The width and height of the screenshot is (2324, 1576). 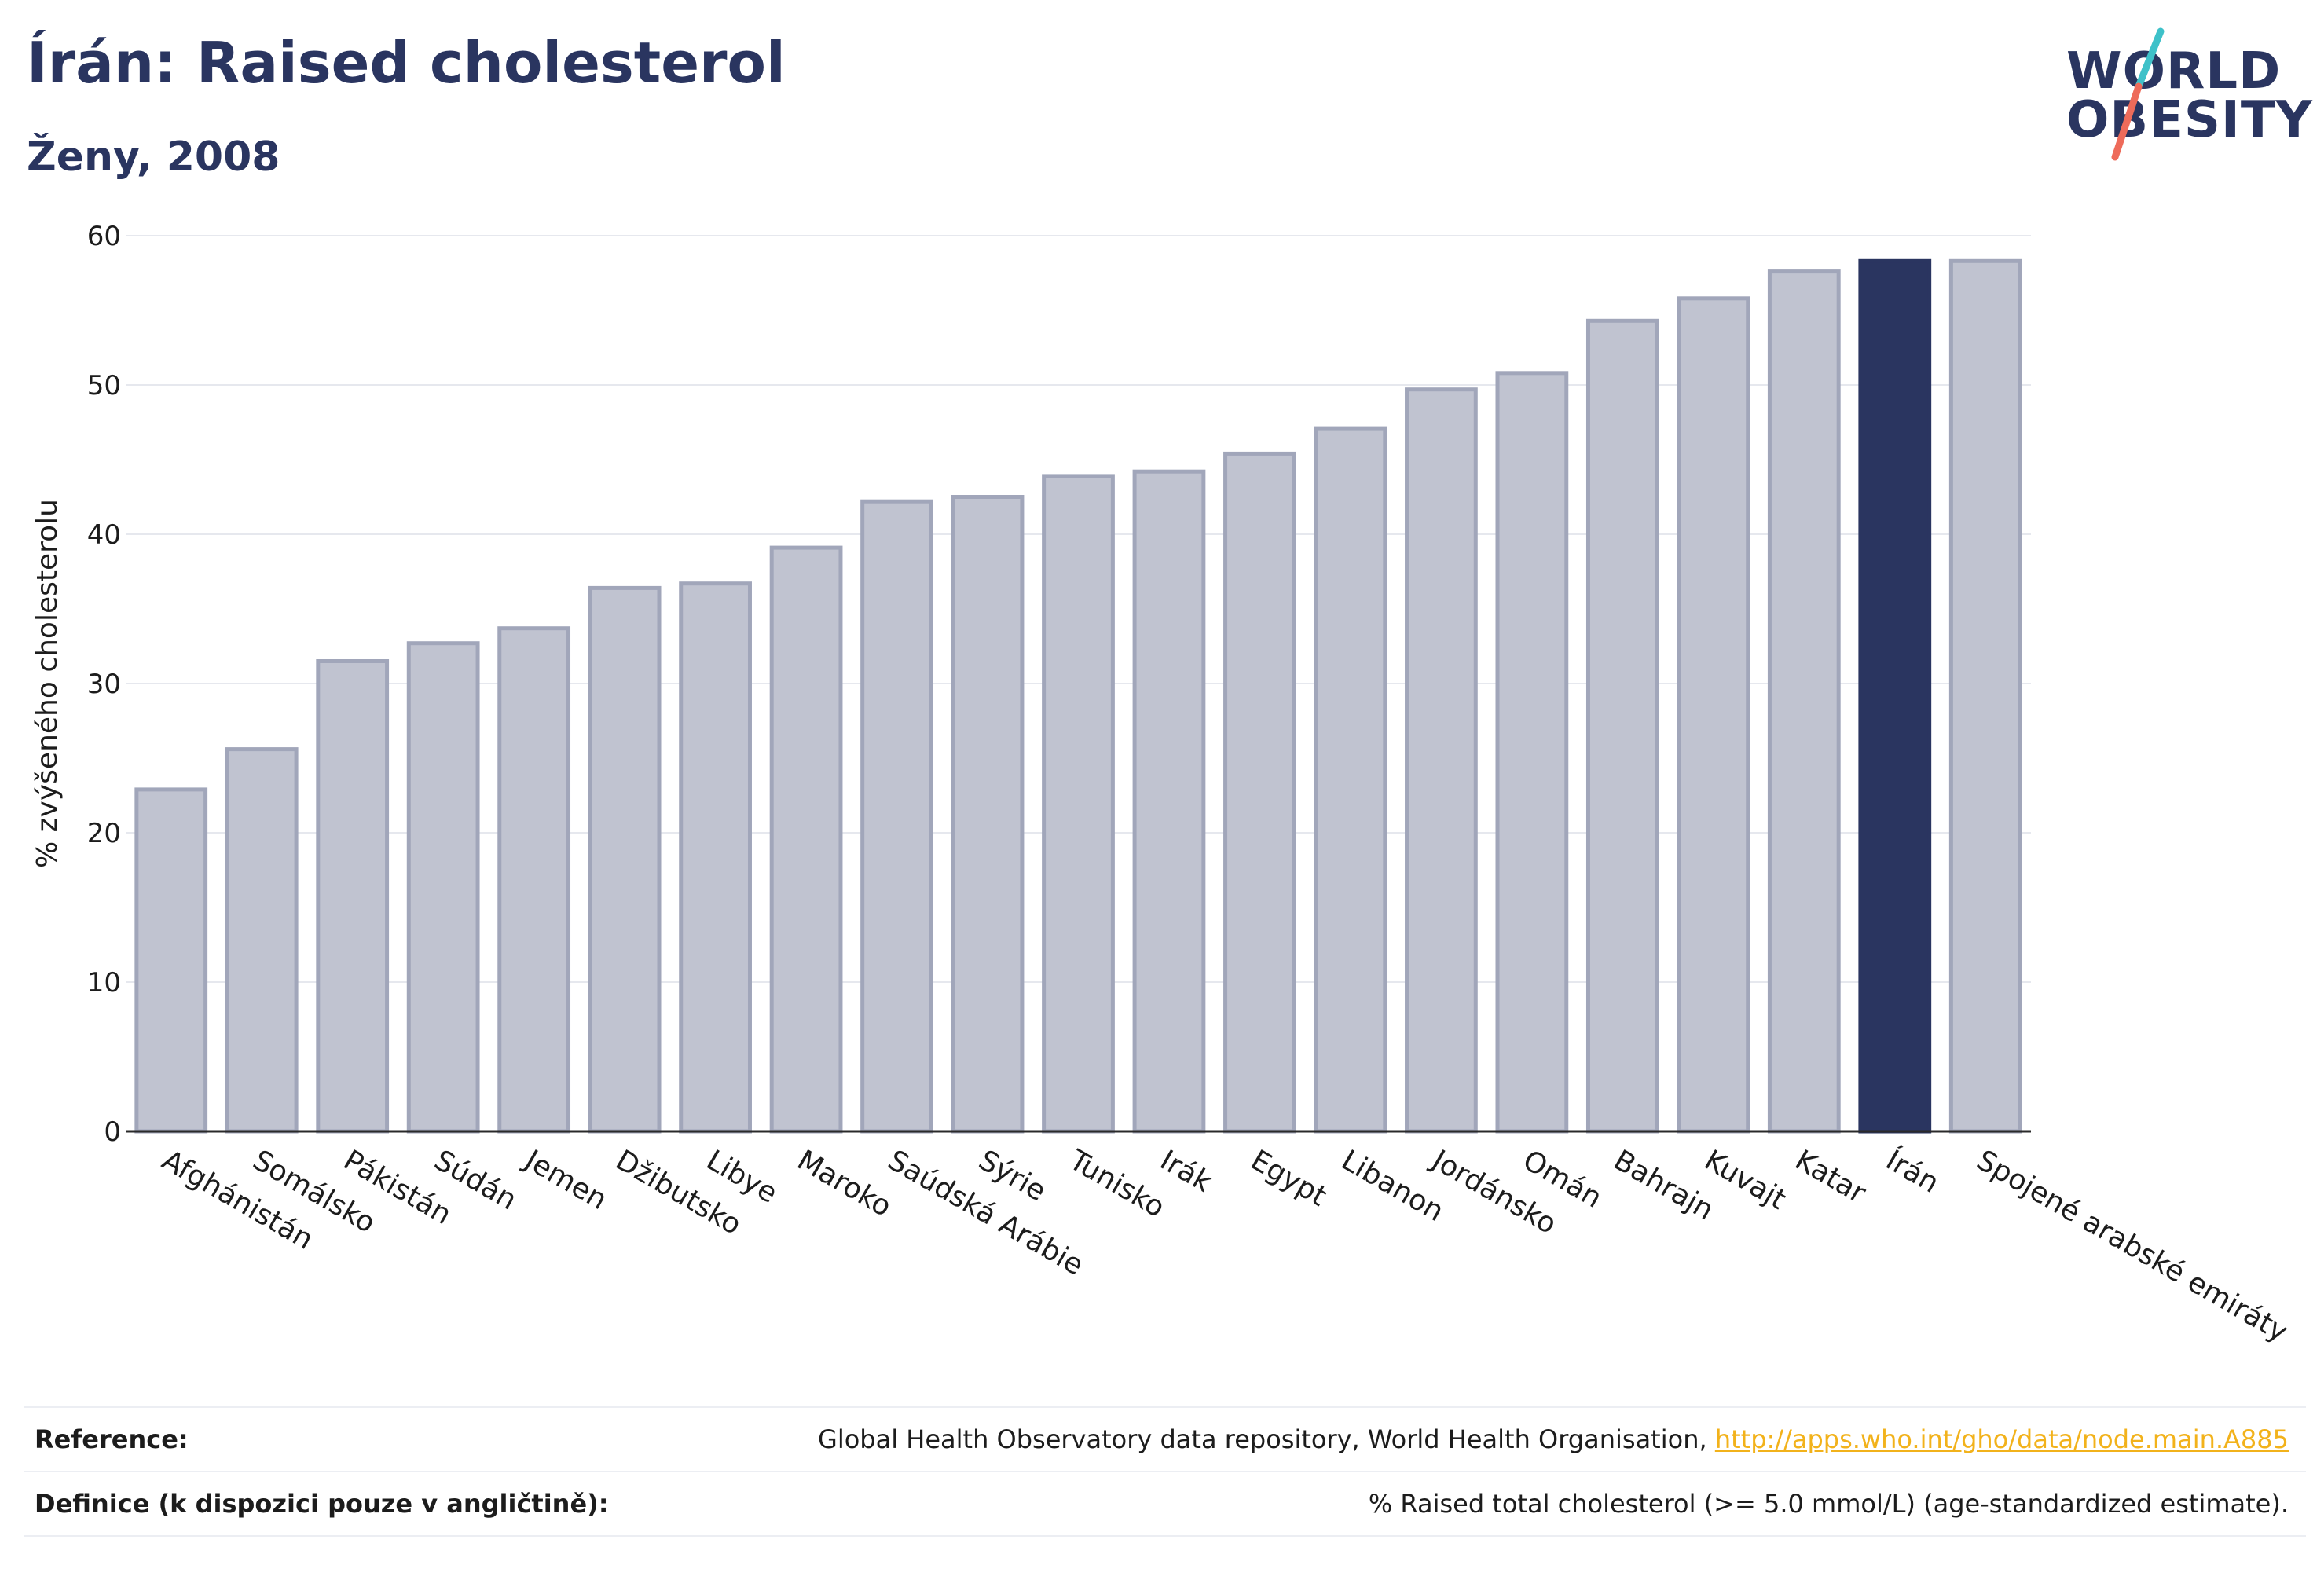 I want to click on y-tick-label: 20, so click(x=104, y=833).